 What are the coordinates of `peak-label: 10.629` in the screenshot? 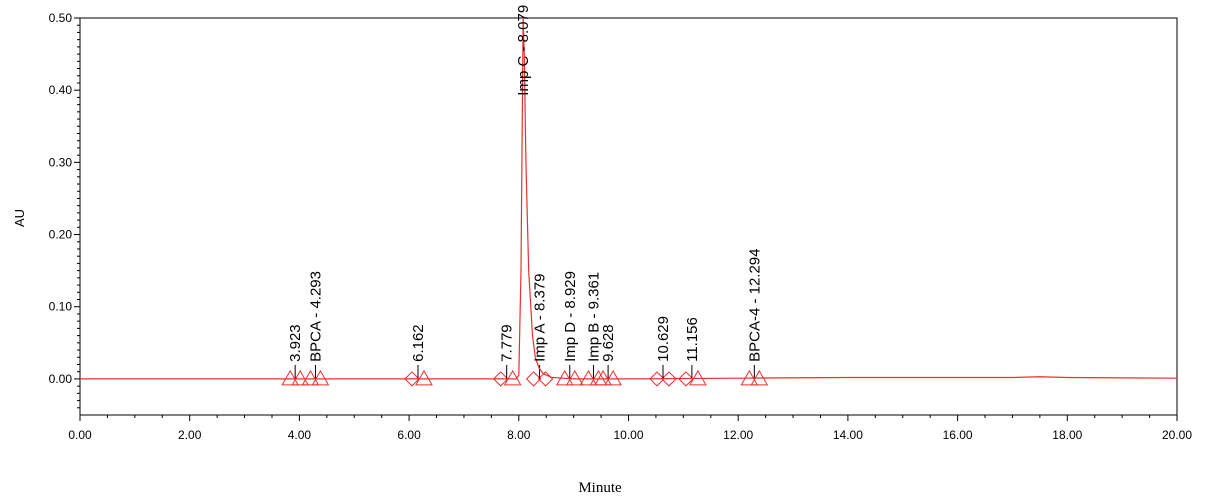 It's located at (663, 339).